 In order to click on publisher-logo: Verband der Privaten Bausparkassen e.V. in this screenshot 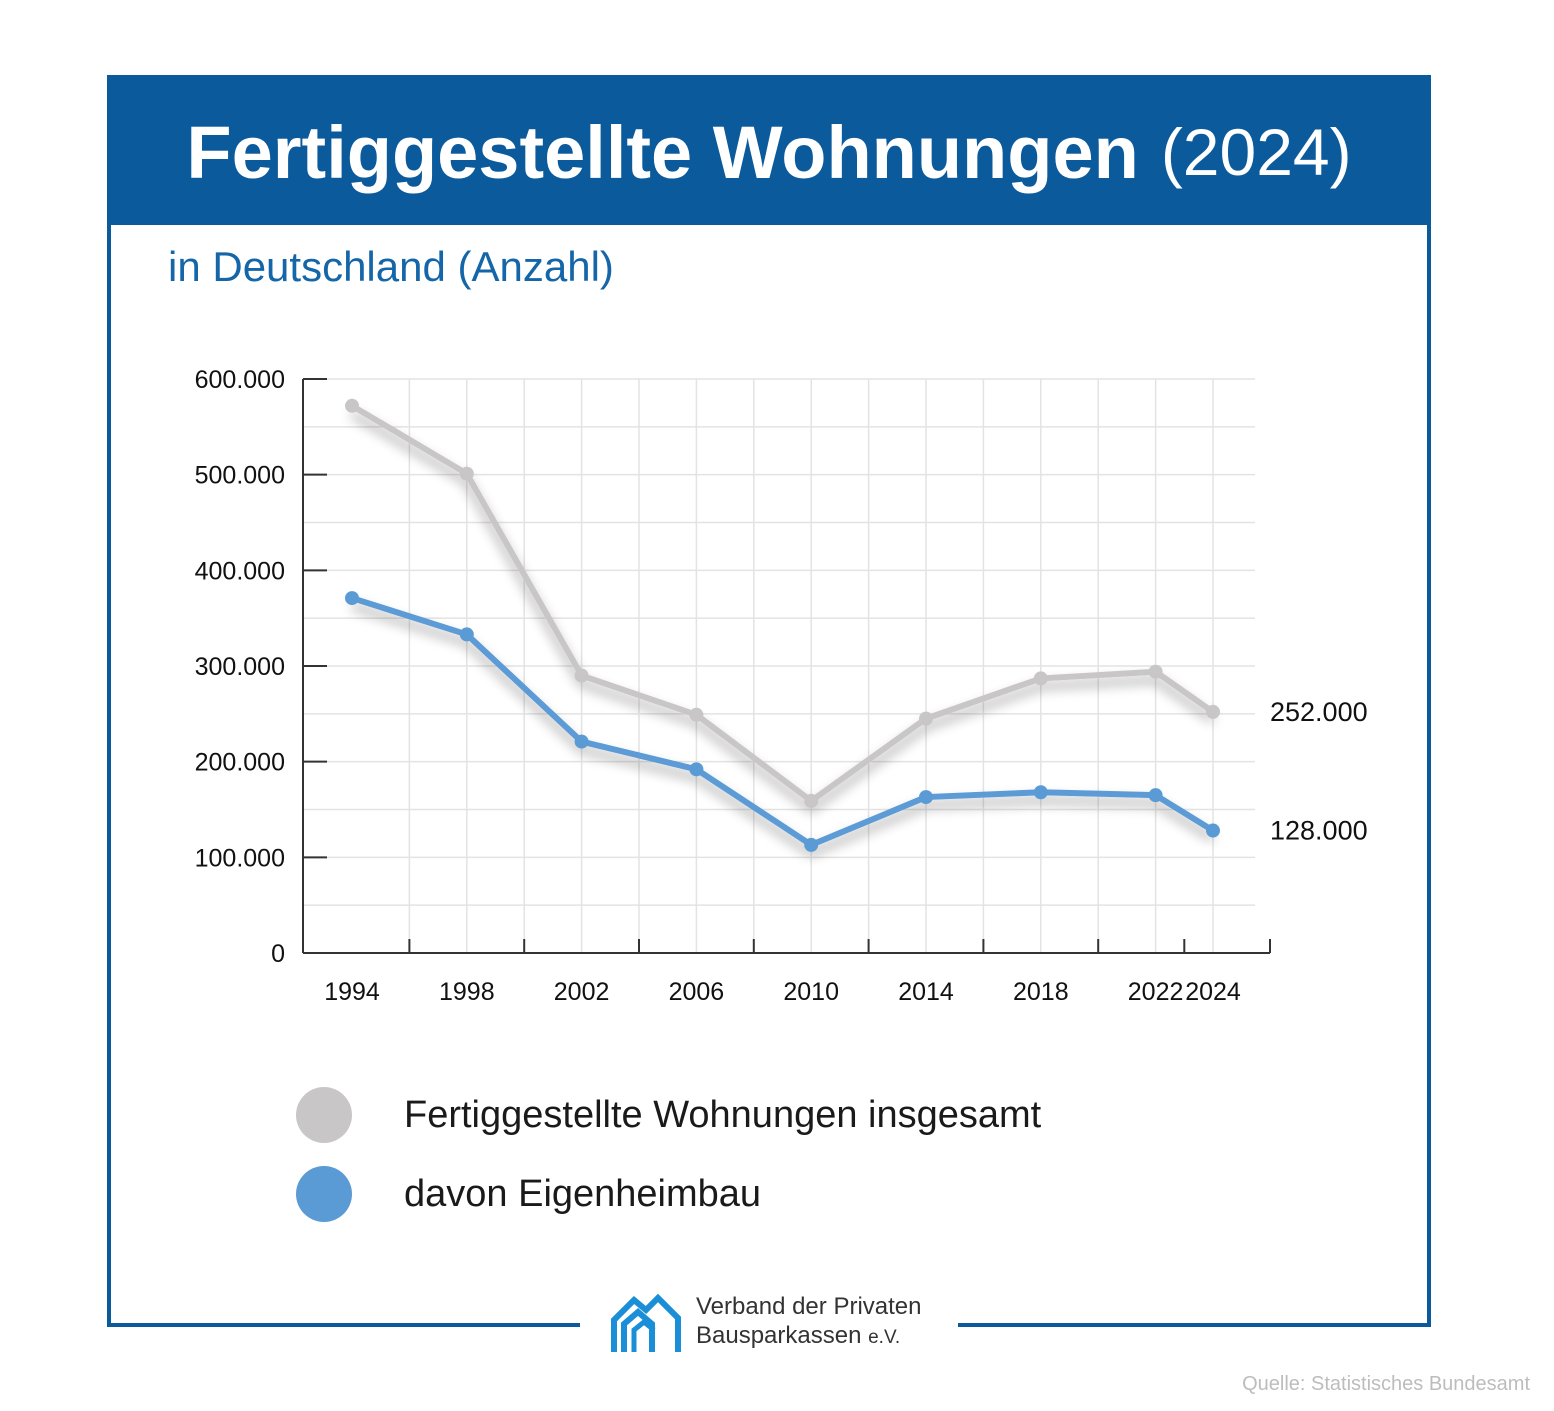, I will do `click(765, 1322)`.